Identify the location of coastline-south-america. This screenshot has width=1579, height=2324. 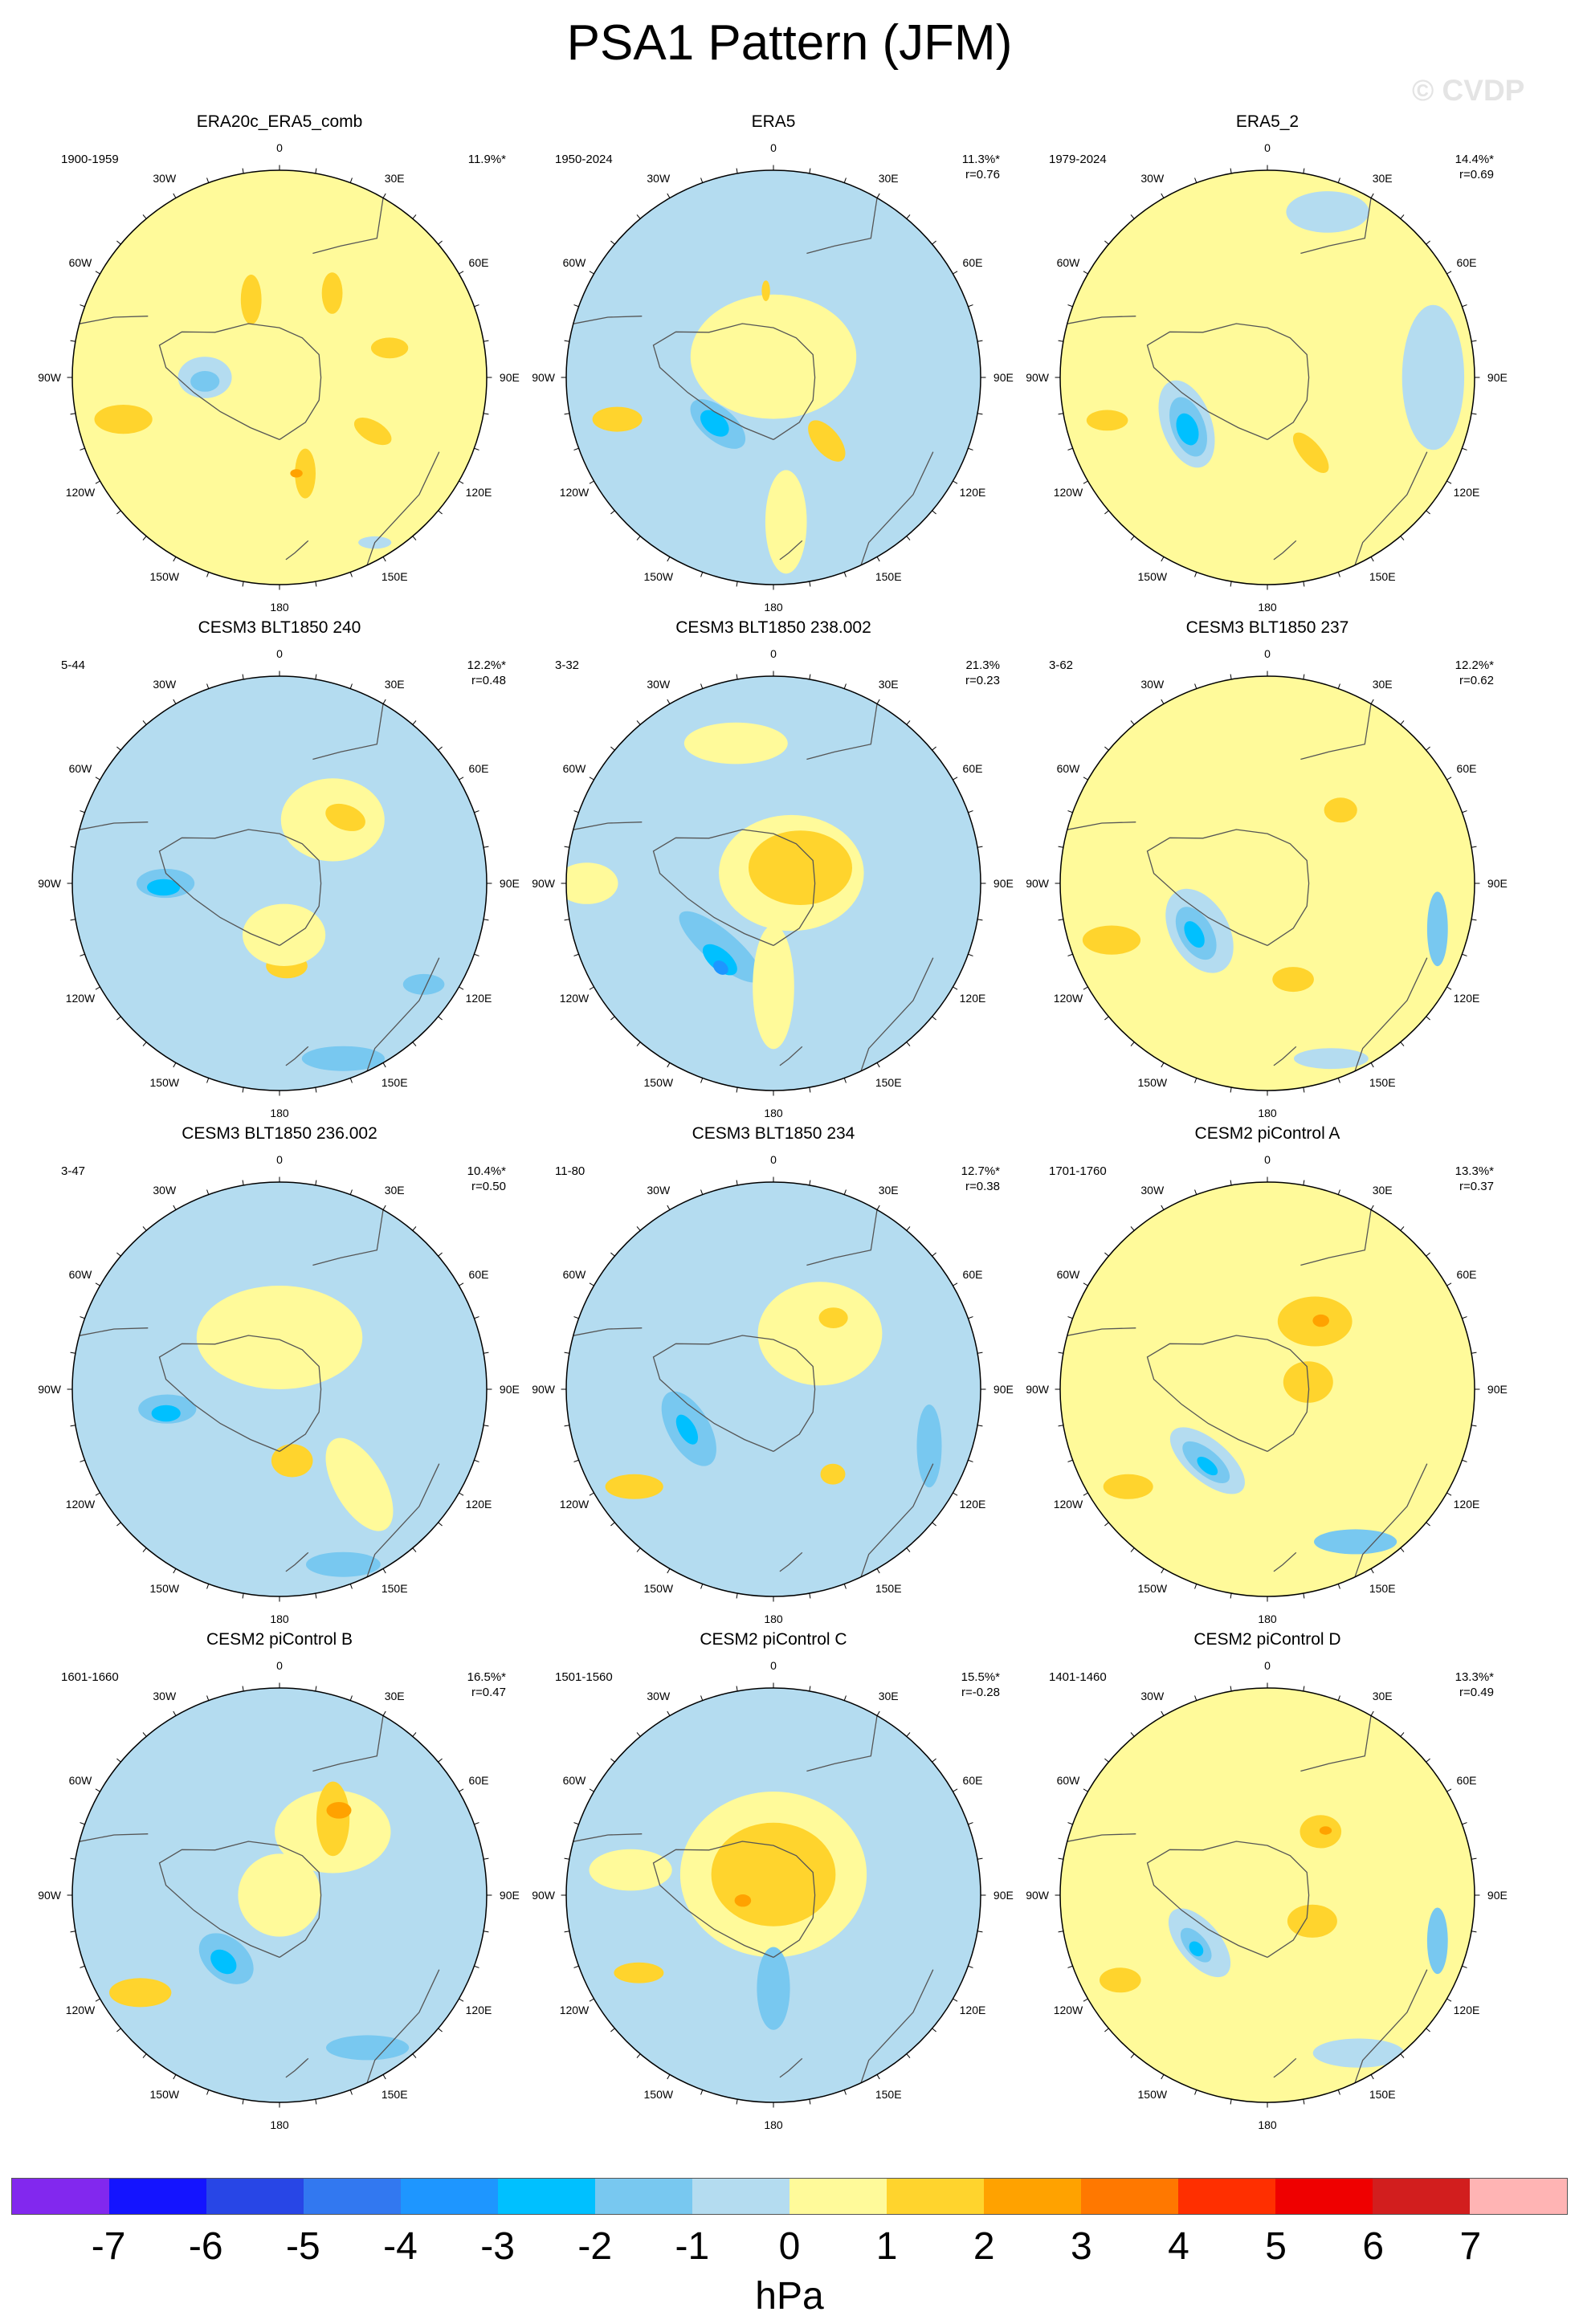
(608, 320).